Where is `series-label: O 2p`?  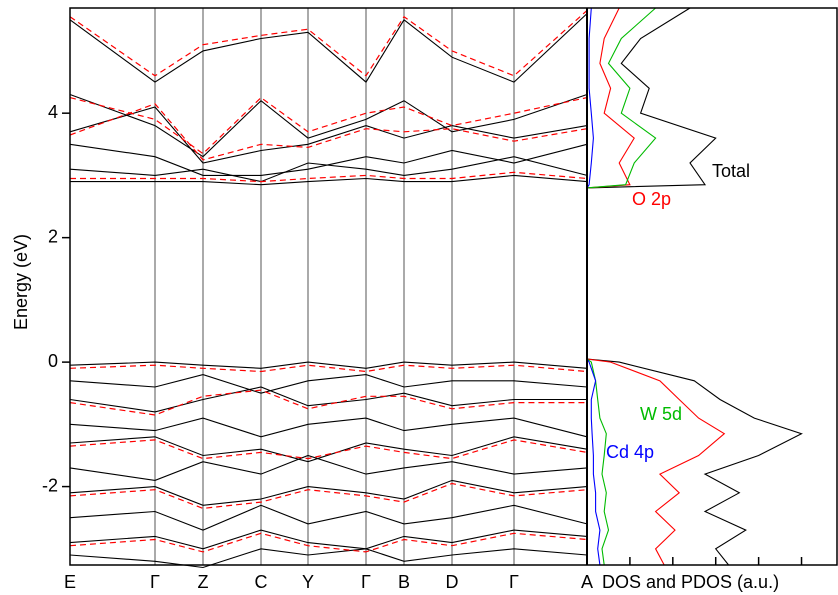 series-label: O 2p is located at coordinates (651, 199).